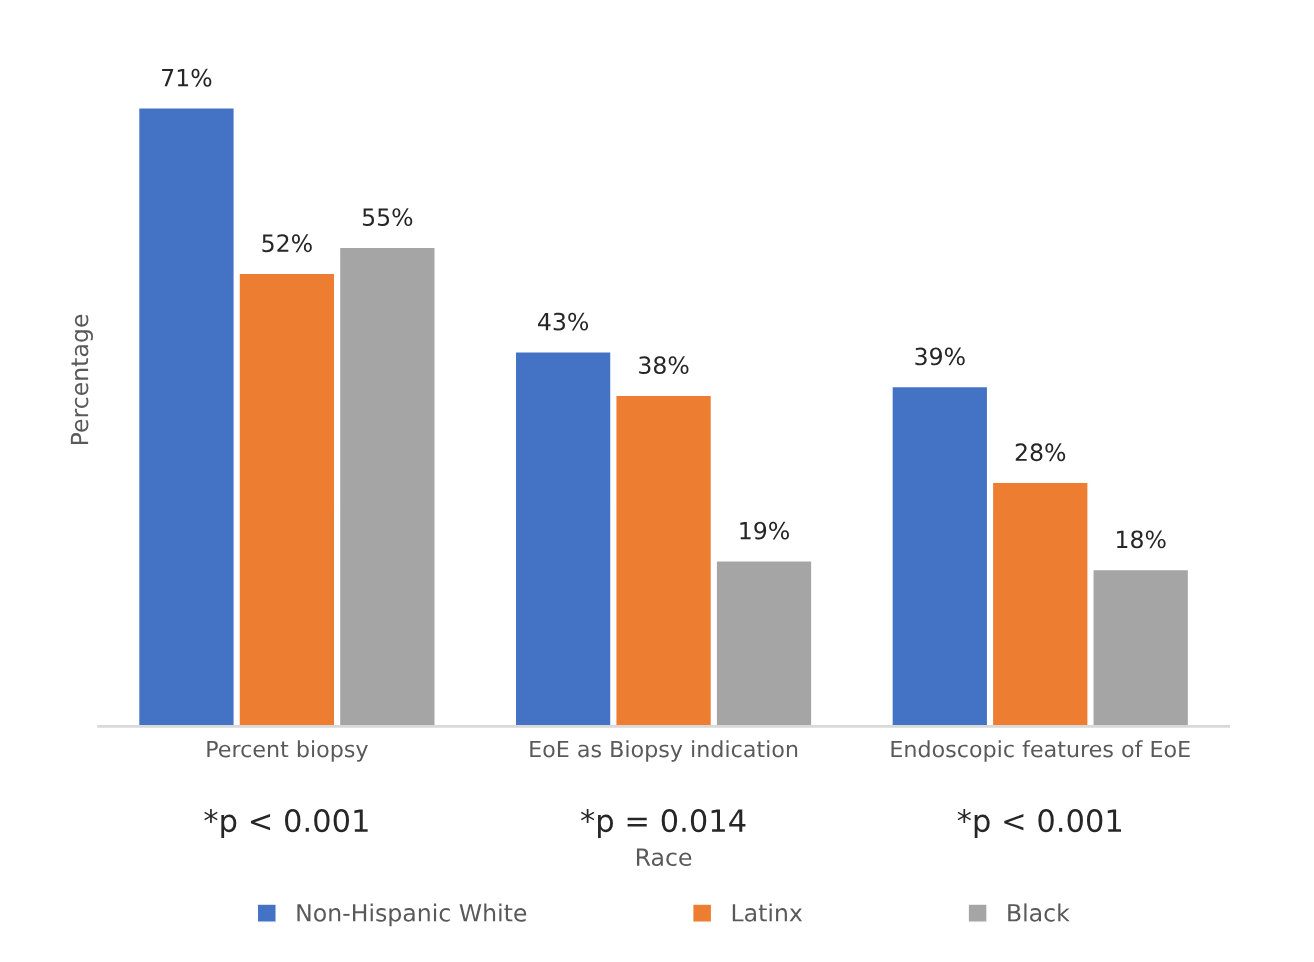  Describe the element at coordinates (563, 321) in the screenshot. I see `data-label: 43%` at that location.